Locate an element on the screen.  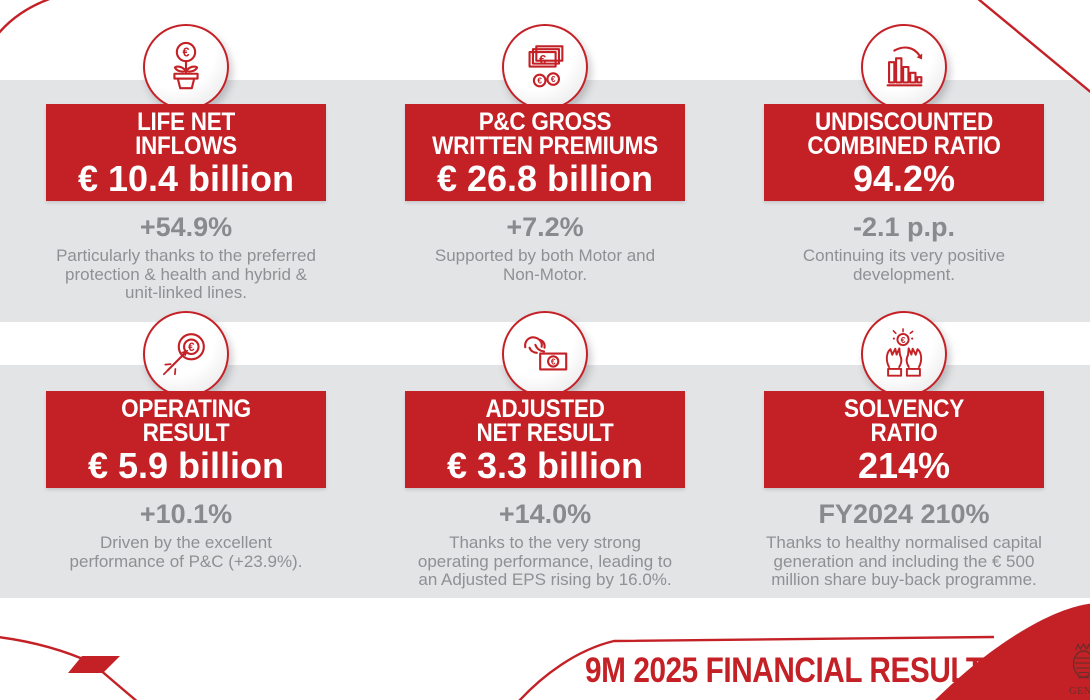
metric-change: +54.9% is located at coordinates (186, 227).